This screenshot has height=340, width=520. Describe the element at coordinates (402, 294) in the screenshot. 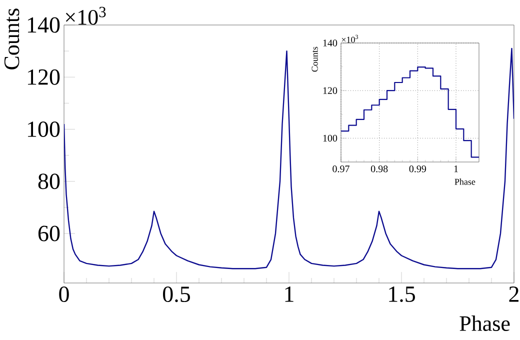

I see `x-tick-label: 1.5` at that location.